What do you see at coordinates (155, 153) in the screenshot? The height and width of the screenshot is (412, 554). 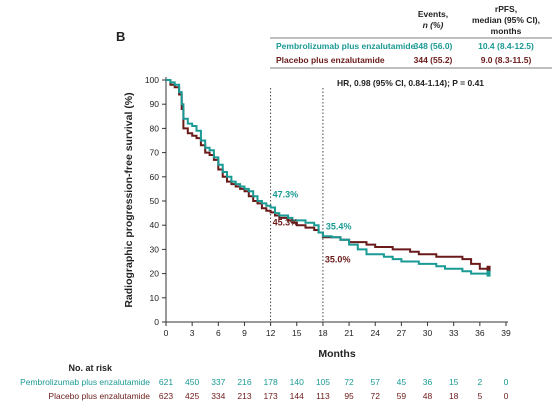 I see `y-tick-label: 70` at bounding box center [155, 153].